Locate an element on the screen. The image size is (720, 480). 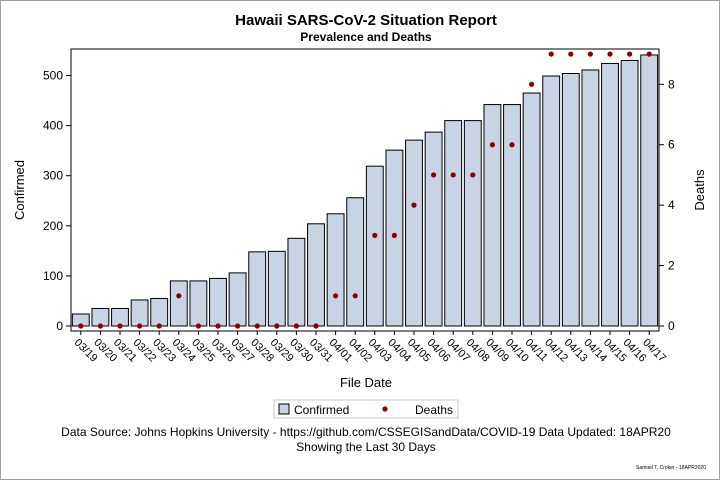
y-axis-label: Confirmed is located at coordinates (19, 190).